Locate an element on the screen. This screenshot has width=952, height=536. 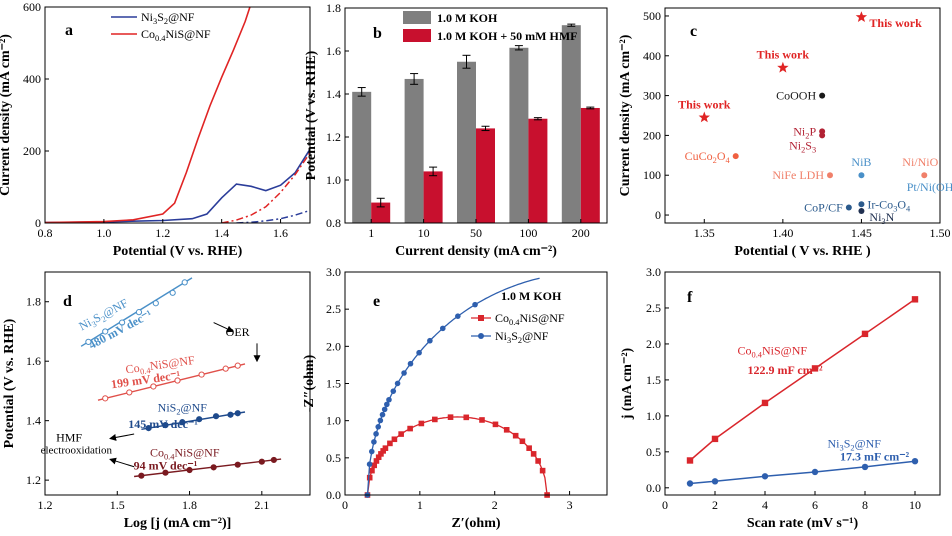
fit-curve is located at coordinates (457, 455).